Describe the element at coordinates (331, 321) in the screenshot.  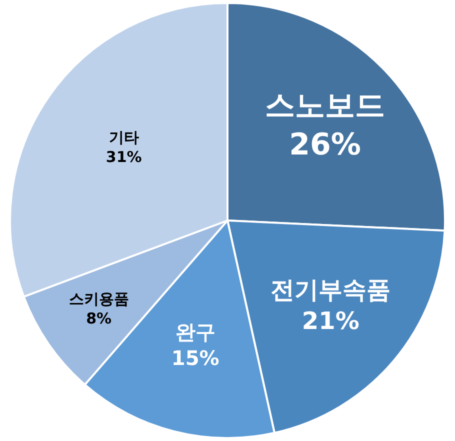
I see `data-label: 21%` at that location.